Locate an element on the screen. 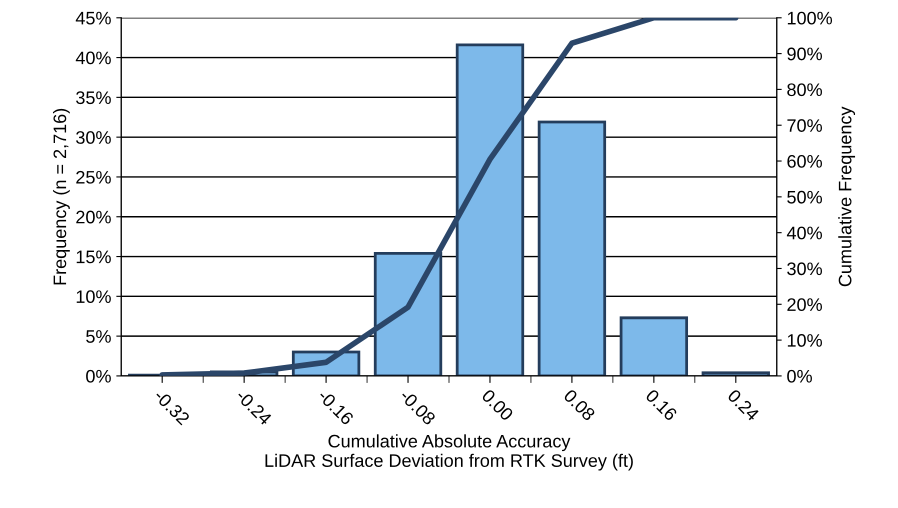 The width and height of the screenshot is (898, 508). y2-tick-label: 70% is located at coordinates (804, 125).